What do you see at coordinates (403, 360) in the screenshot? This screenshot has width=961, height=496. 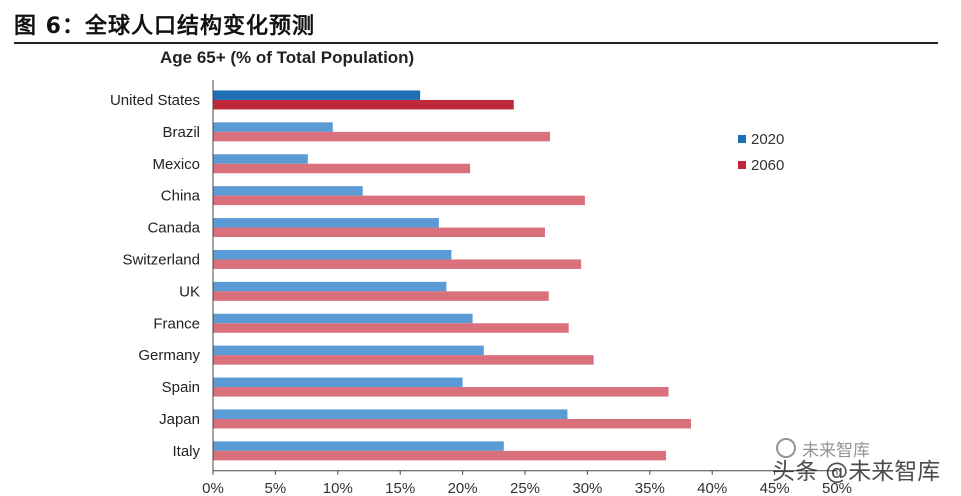 I see `bar-2060-germany` at bounding box center [403, 360].